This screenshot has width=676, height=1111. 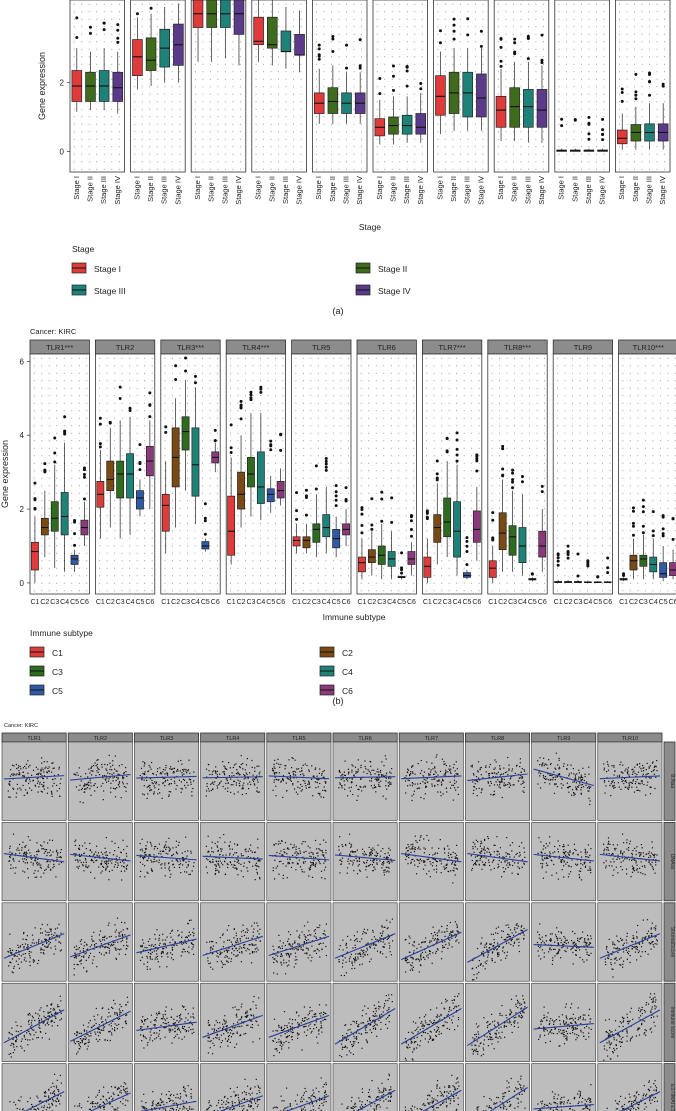 What do you see at coordinates (34, 602) in the screenshot?
I see `x-tick-label: C1` at bounding box center [34, 602].